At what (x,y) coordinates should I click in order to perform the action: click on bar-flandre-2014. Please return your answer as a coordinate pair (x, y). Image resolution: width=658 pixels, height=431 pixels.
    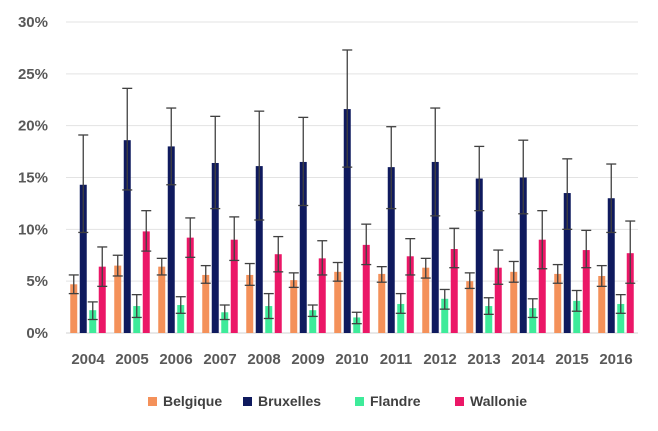
    Looking at the image, I should click on (533, 320).